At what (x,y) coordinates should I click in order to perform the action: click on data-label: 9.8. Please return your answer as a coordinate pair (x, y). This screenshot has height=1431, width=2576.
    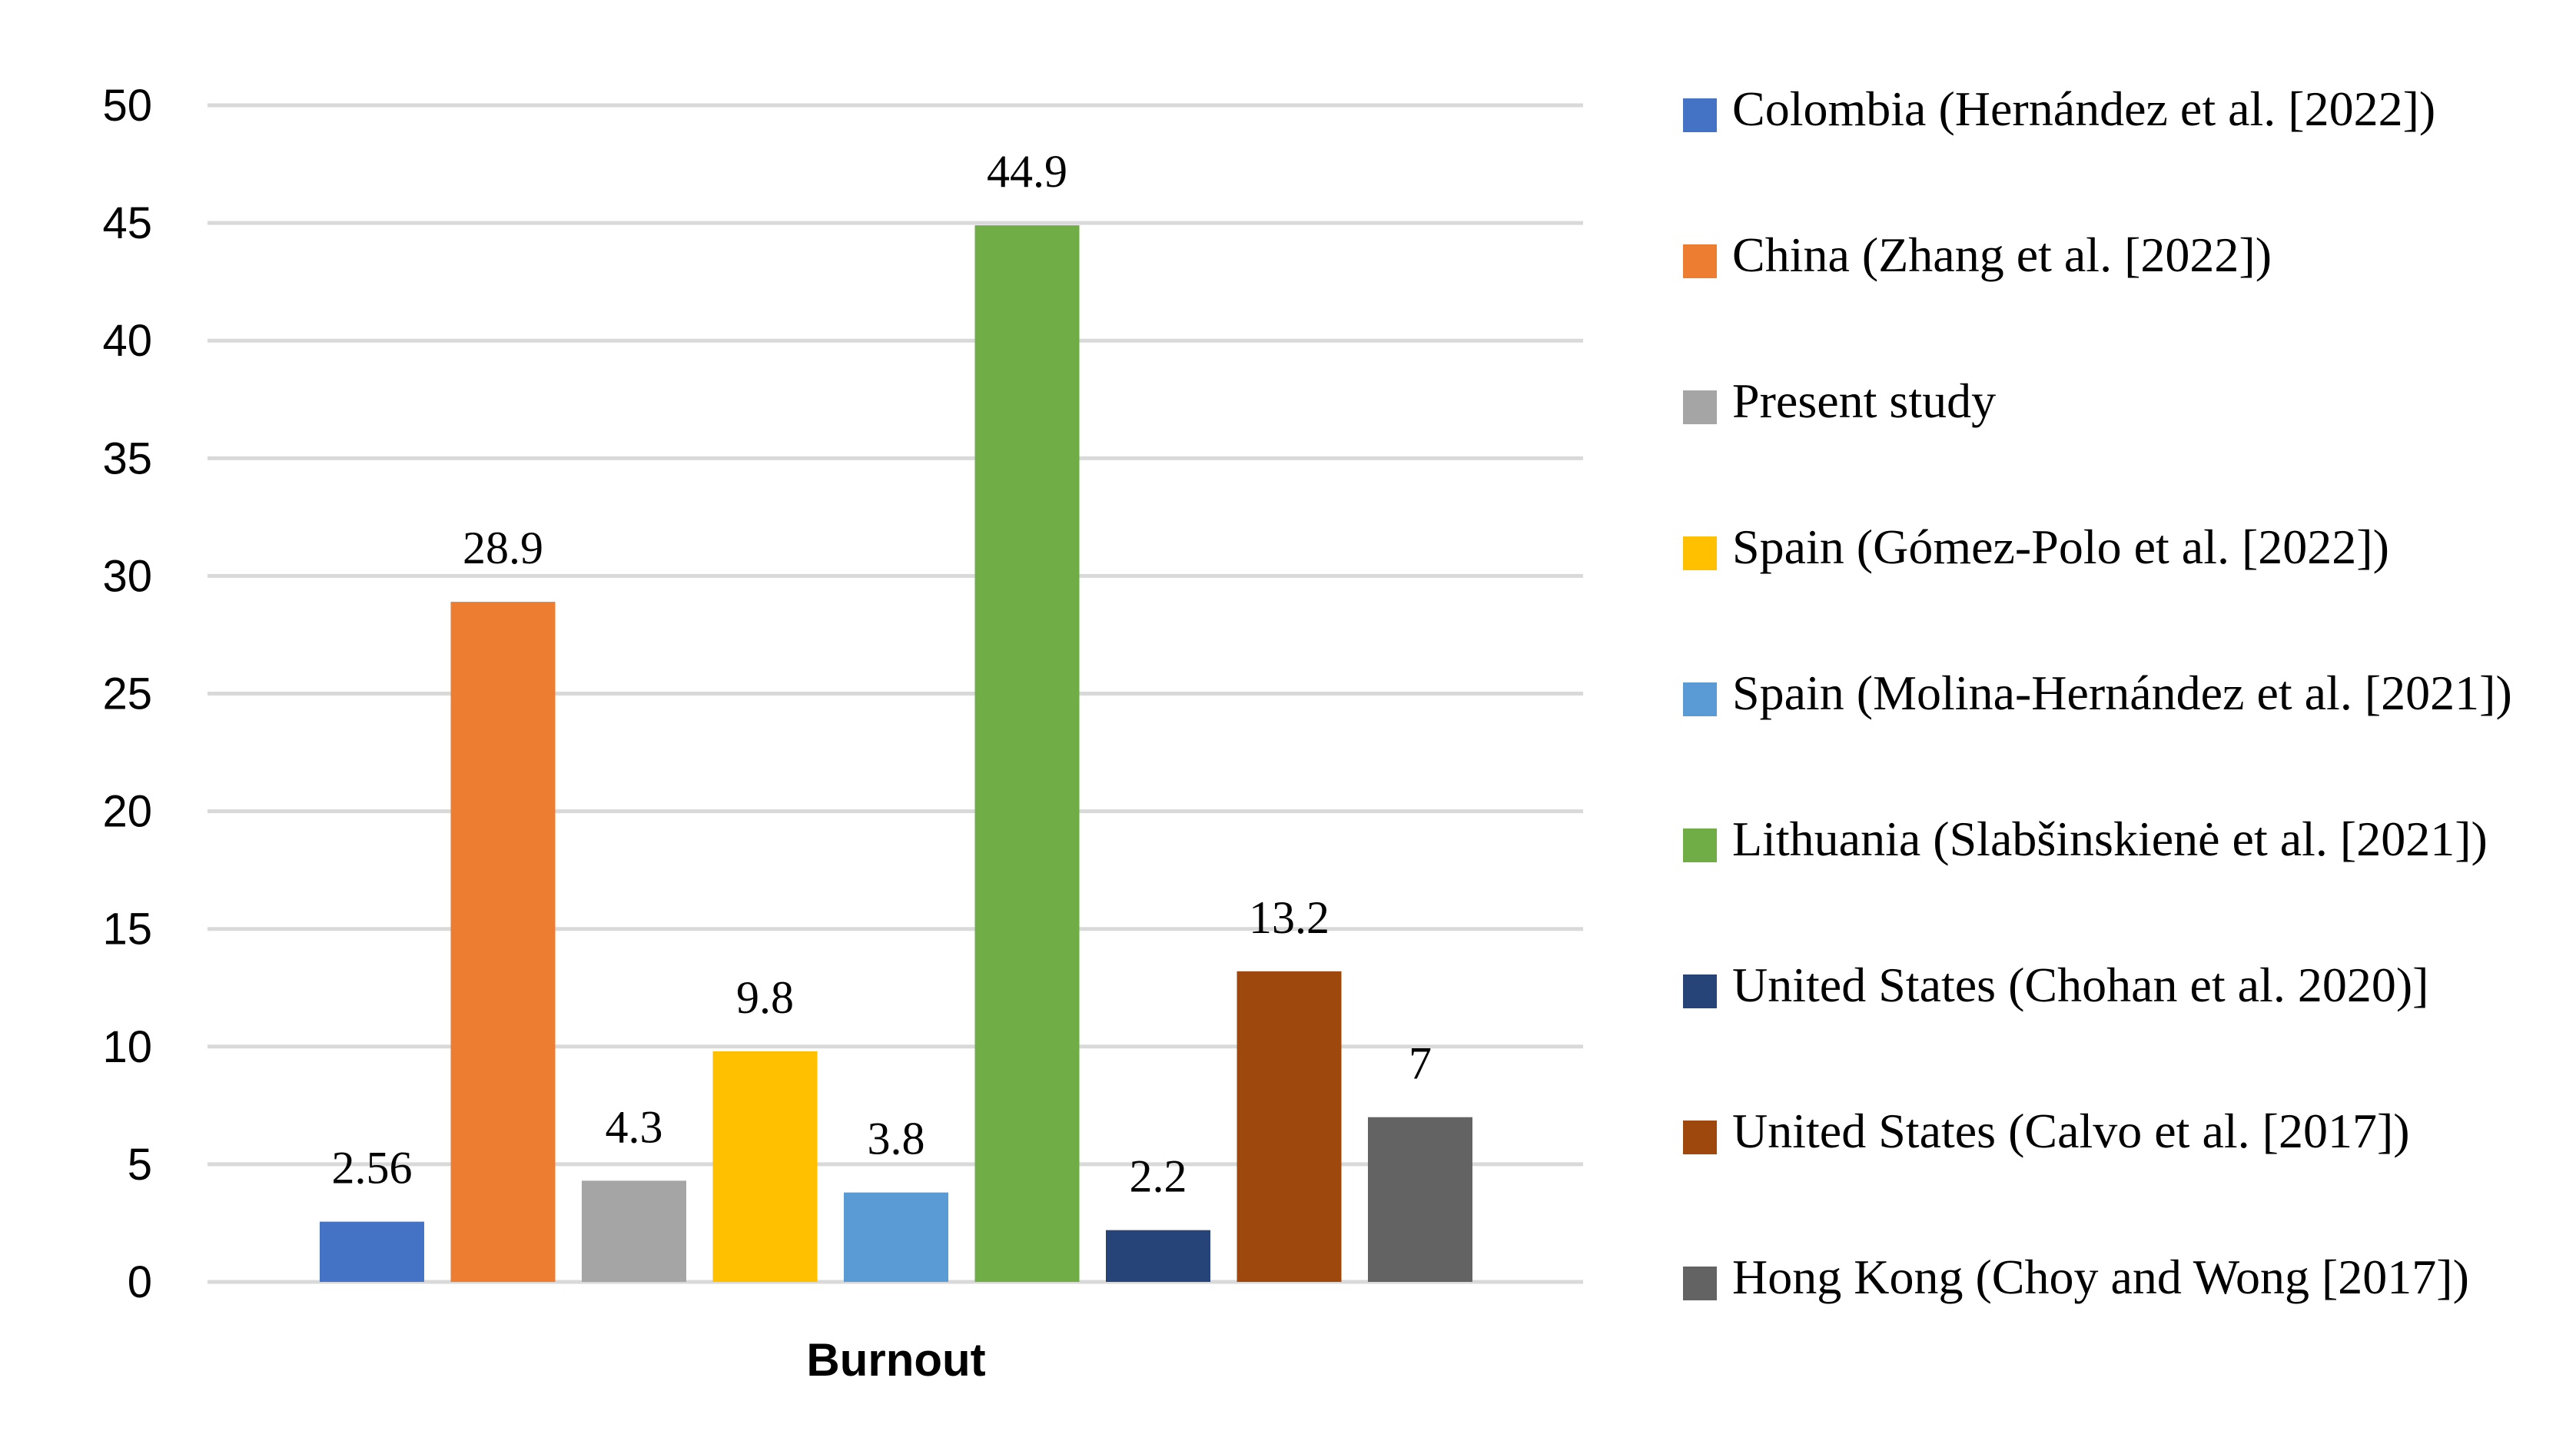
    Looking at the image, I should click on (765, 997).